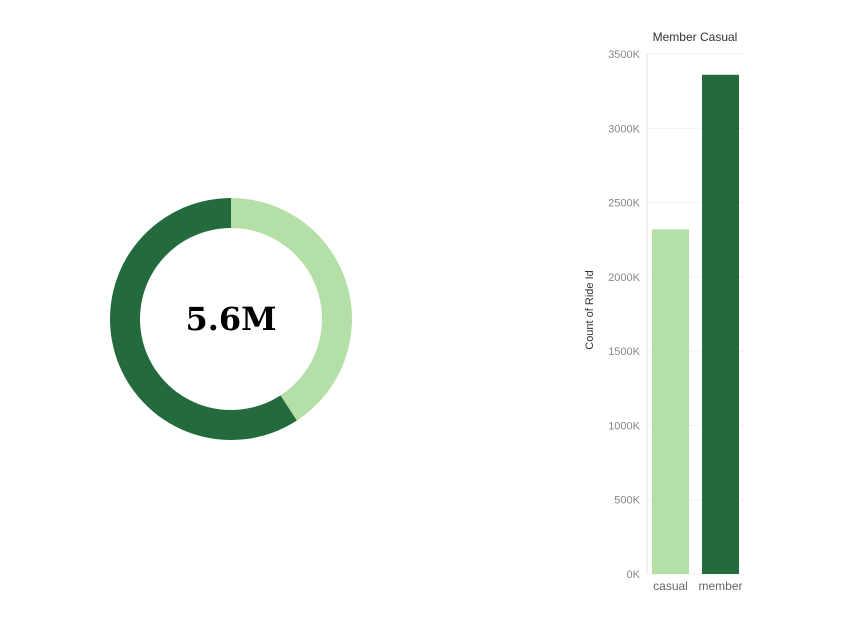 The height and width of the screenshot is (622, 853). What do you see at coordinates (291, 309) in the screenshot?
I see `donut-slice-casual` at bounding box center [291, 309].